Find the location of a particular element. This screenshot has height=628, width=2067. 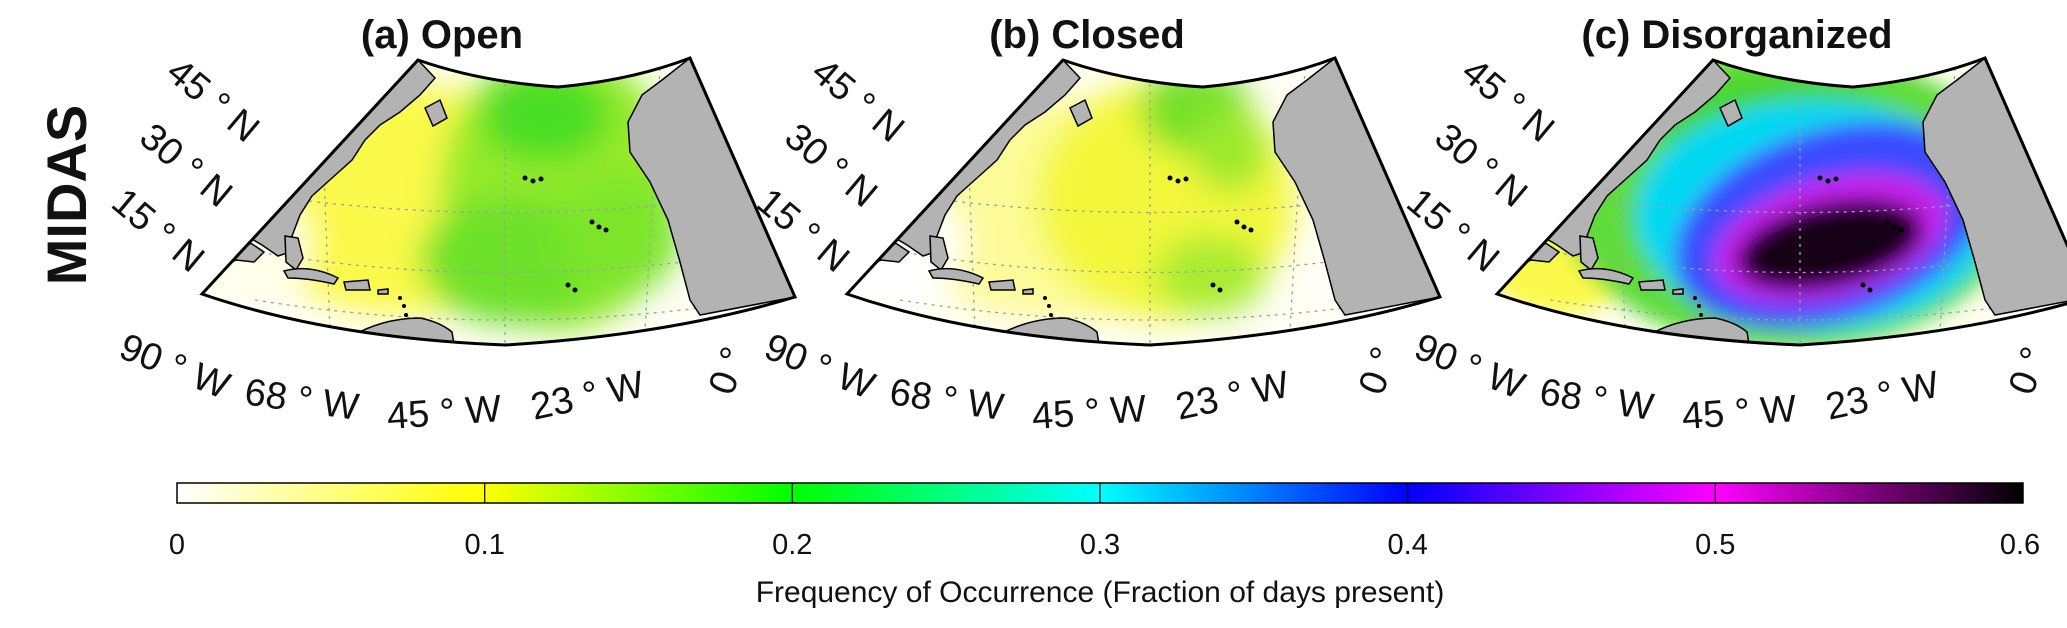

panel-disorganized: (c) Disorganized is located at coordinates (1780, 180).